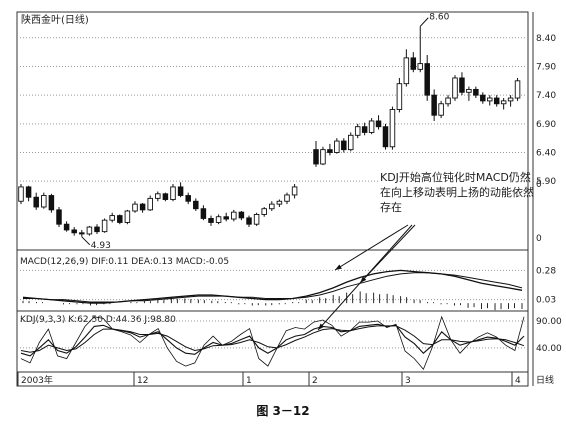 The width and height of the screenshot is (566, 427). Describe the element at coordinates (424, 22) in the screenshot. I see `peak-leader` at that location.